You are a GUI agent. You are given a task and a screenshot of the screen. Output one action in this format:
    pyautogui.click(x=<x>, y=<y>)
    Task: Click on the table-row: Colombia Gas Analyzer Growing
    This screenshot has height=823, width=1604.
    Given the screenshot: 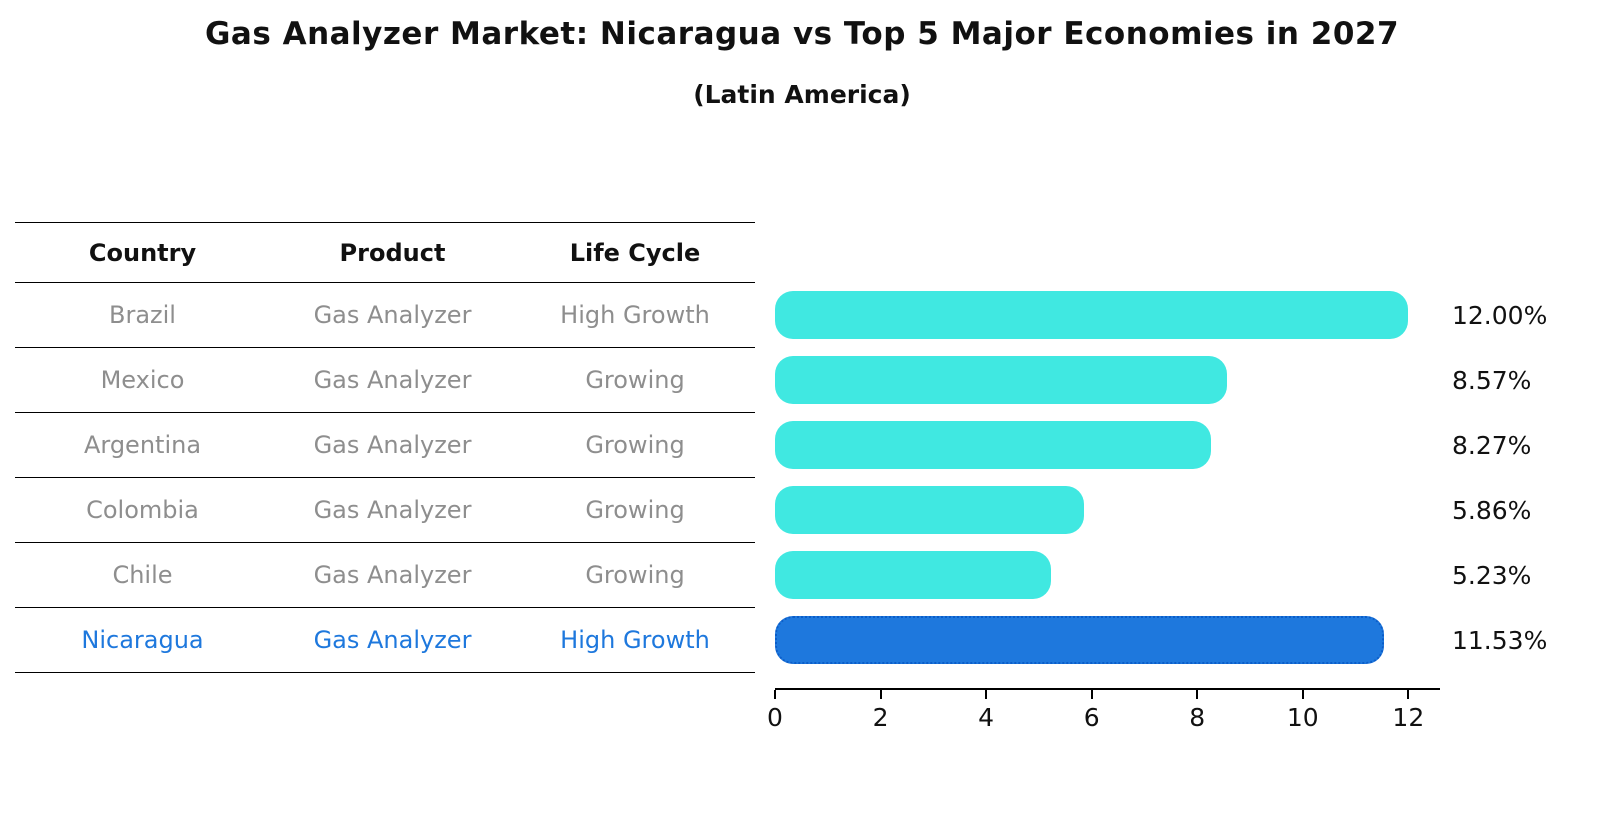 What is the action you would take?
    pyautogui.click(x=385, y=510)
    